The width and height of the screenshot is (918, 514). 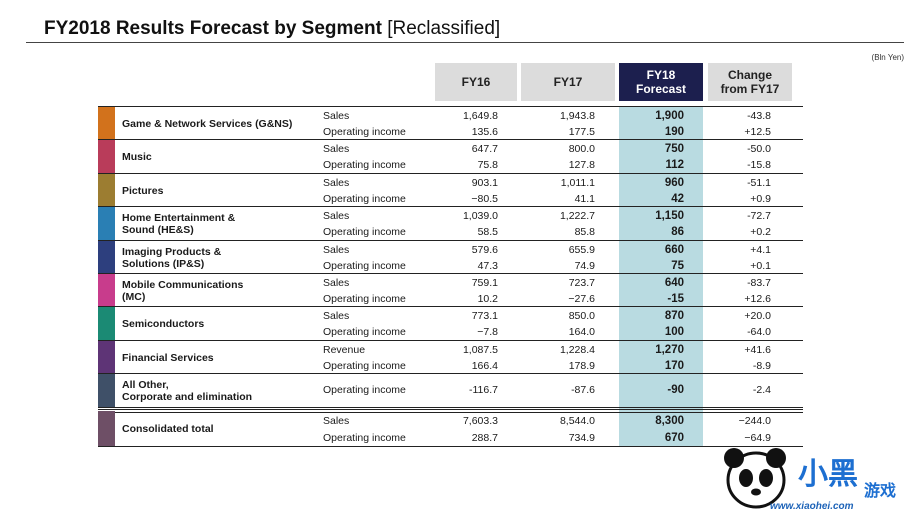 I want to click on value-fy17: 734.9, so click(x=581, y=438).